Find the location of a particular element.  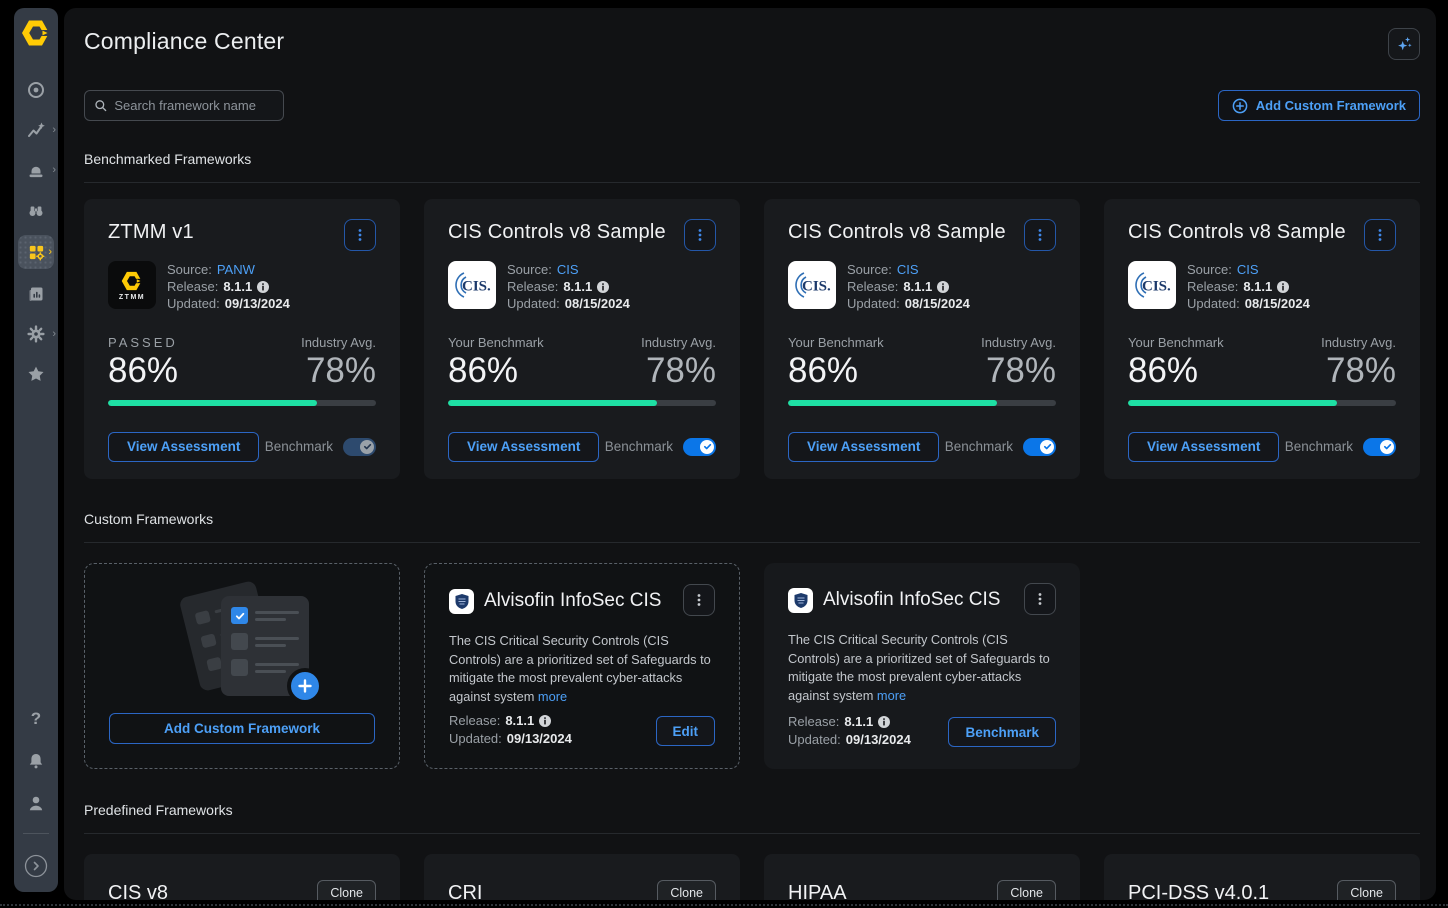

sidebar-item-favorites is located at coordinates (36, 374).